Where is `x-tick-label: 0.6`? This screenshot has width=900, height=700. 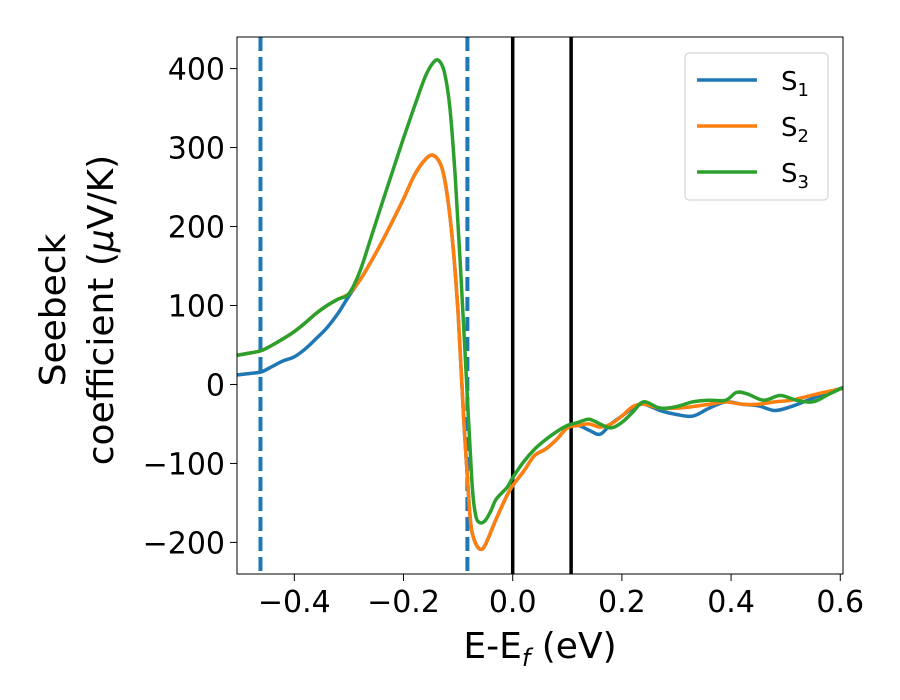 x-tick-label: 0.6 is located at coordinates (840, 602).